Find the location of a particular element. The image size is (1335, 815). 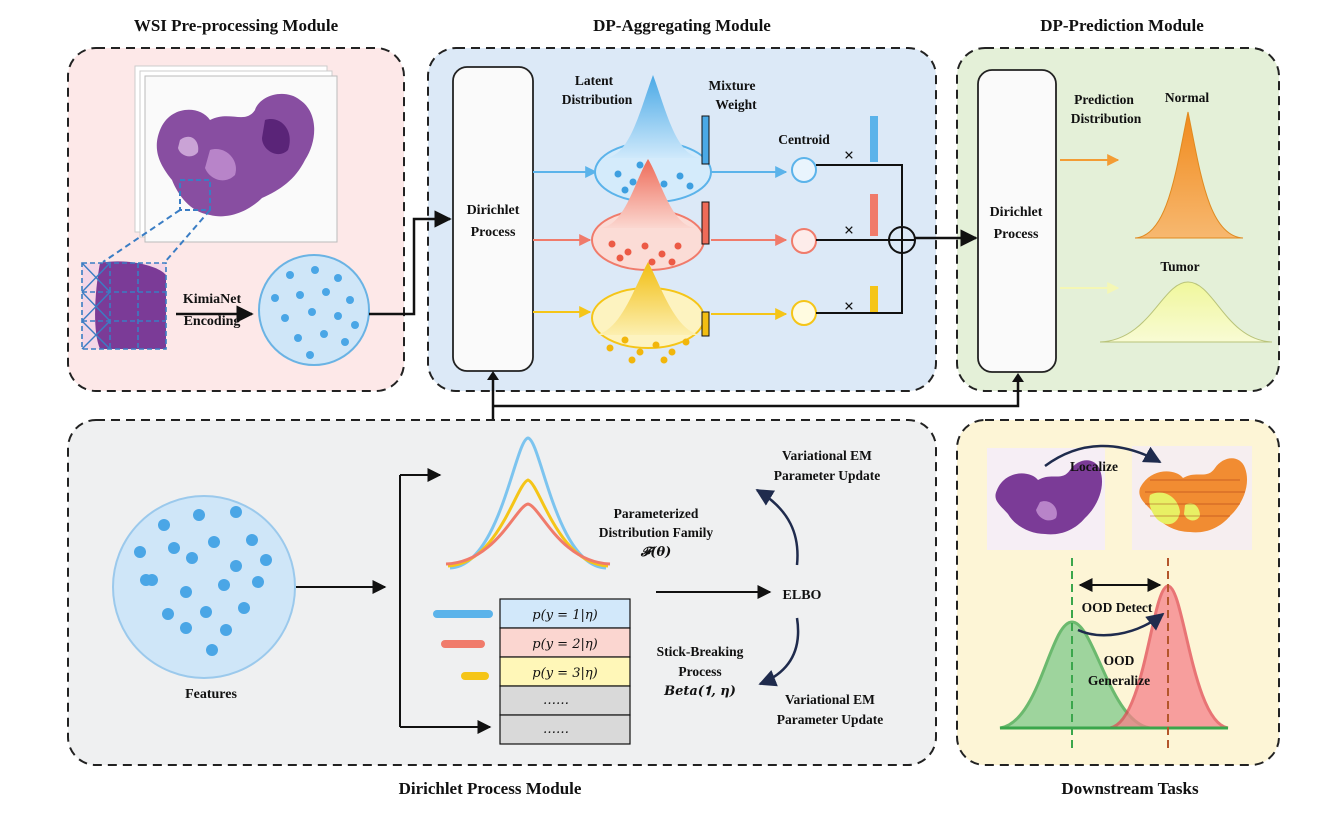

elbo-label: ELBO is located at coordinates (802, 595).